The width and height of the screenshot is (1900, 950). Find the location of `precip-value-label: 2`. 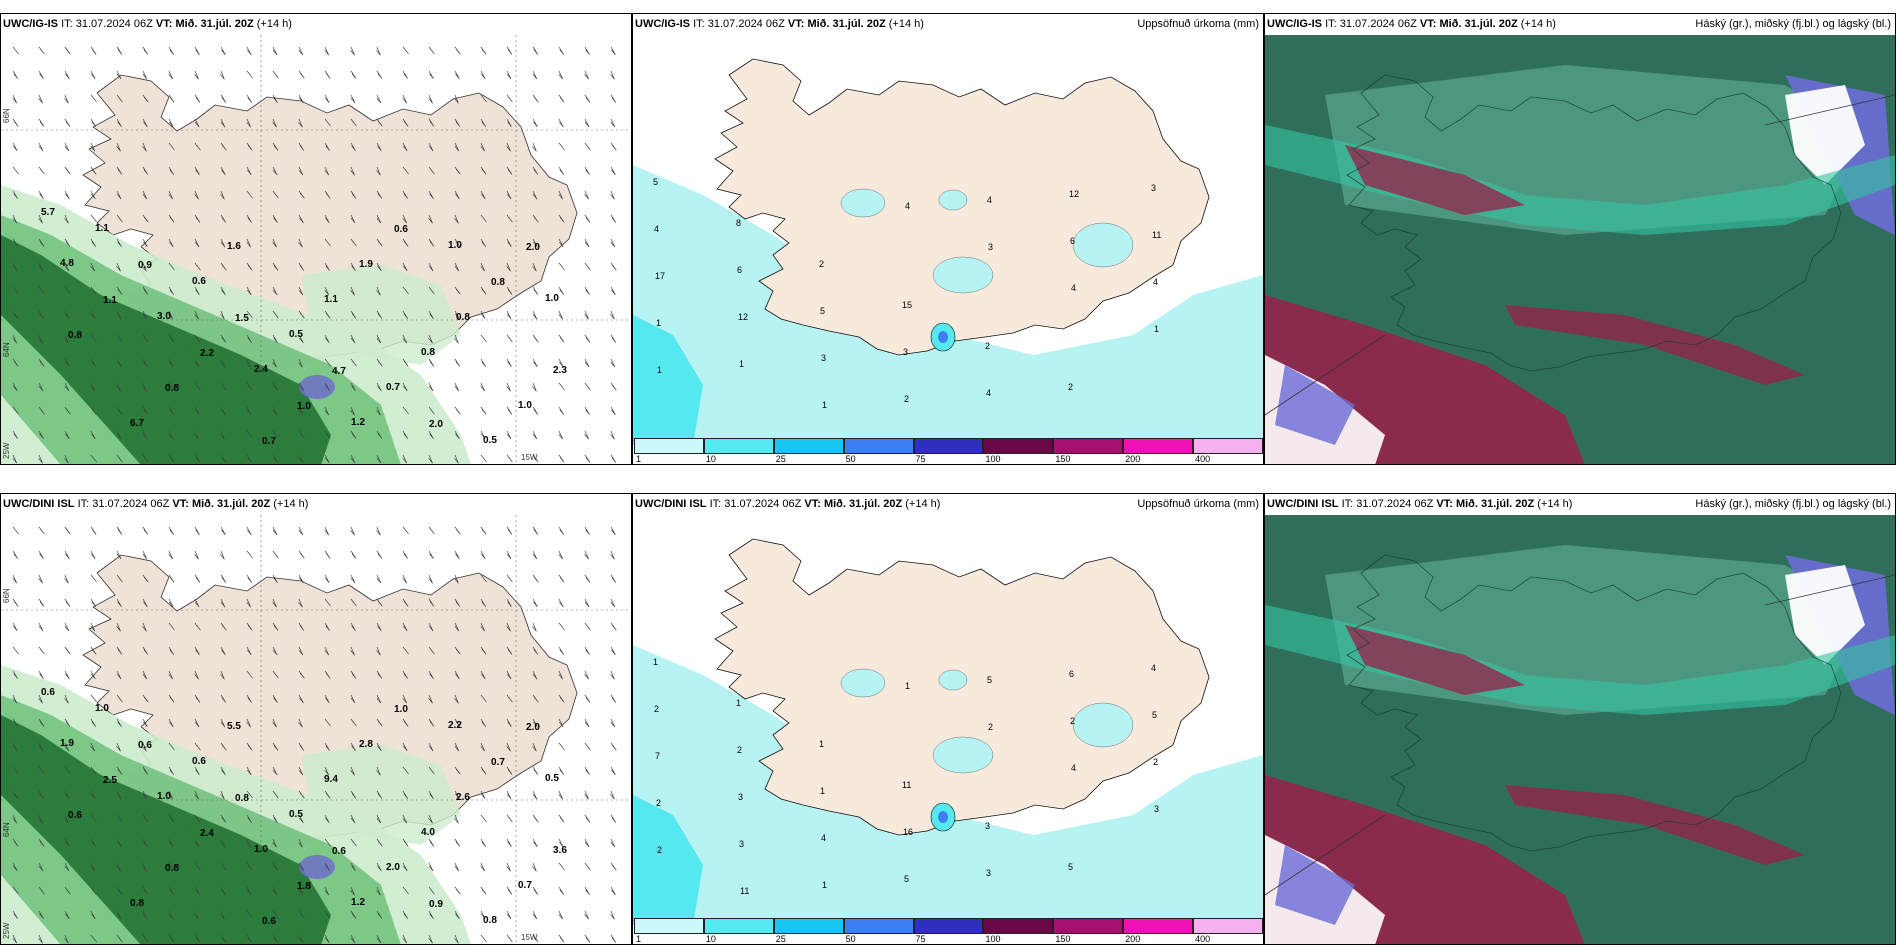

precip-value-label: 2 is located at coordinates (1070, 387).